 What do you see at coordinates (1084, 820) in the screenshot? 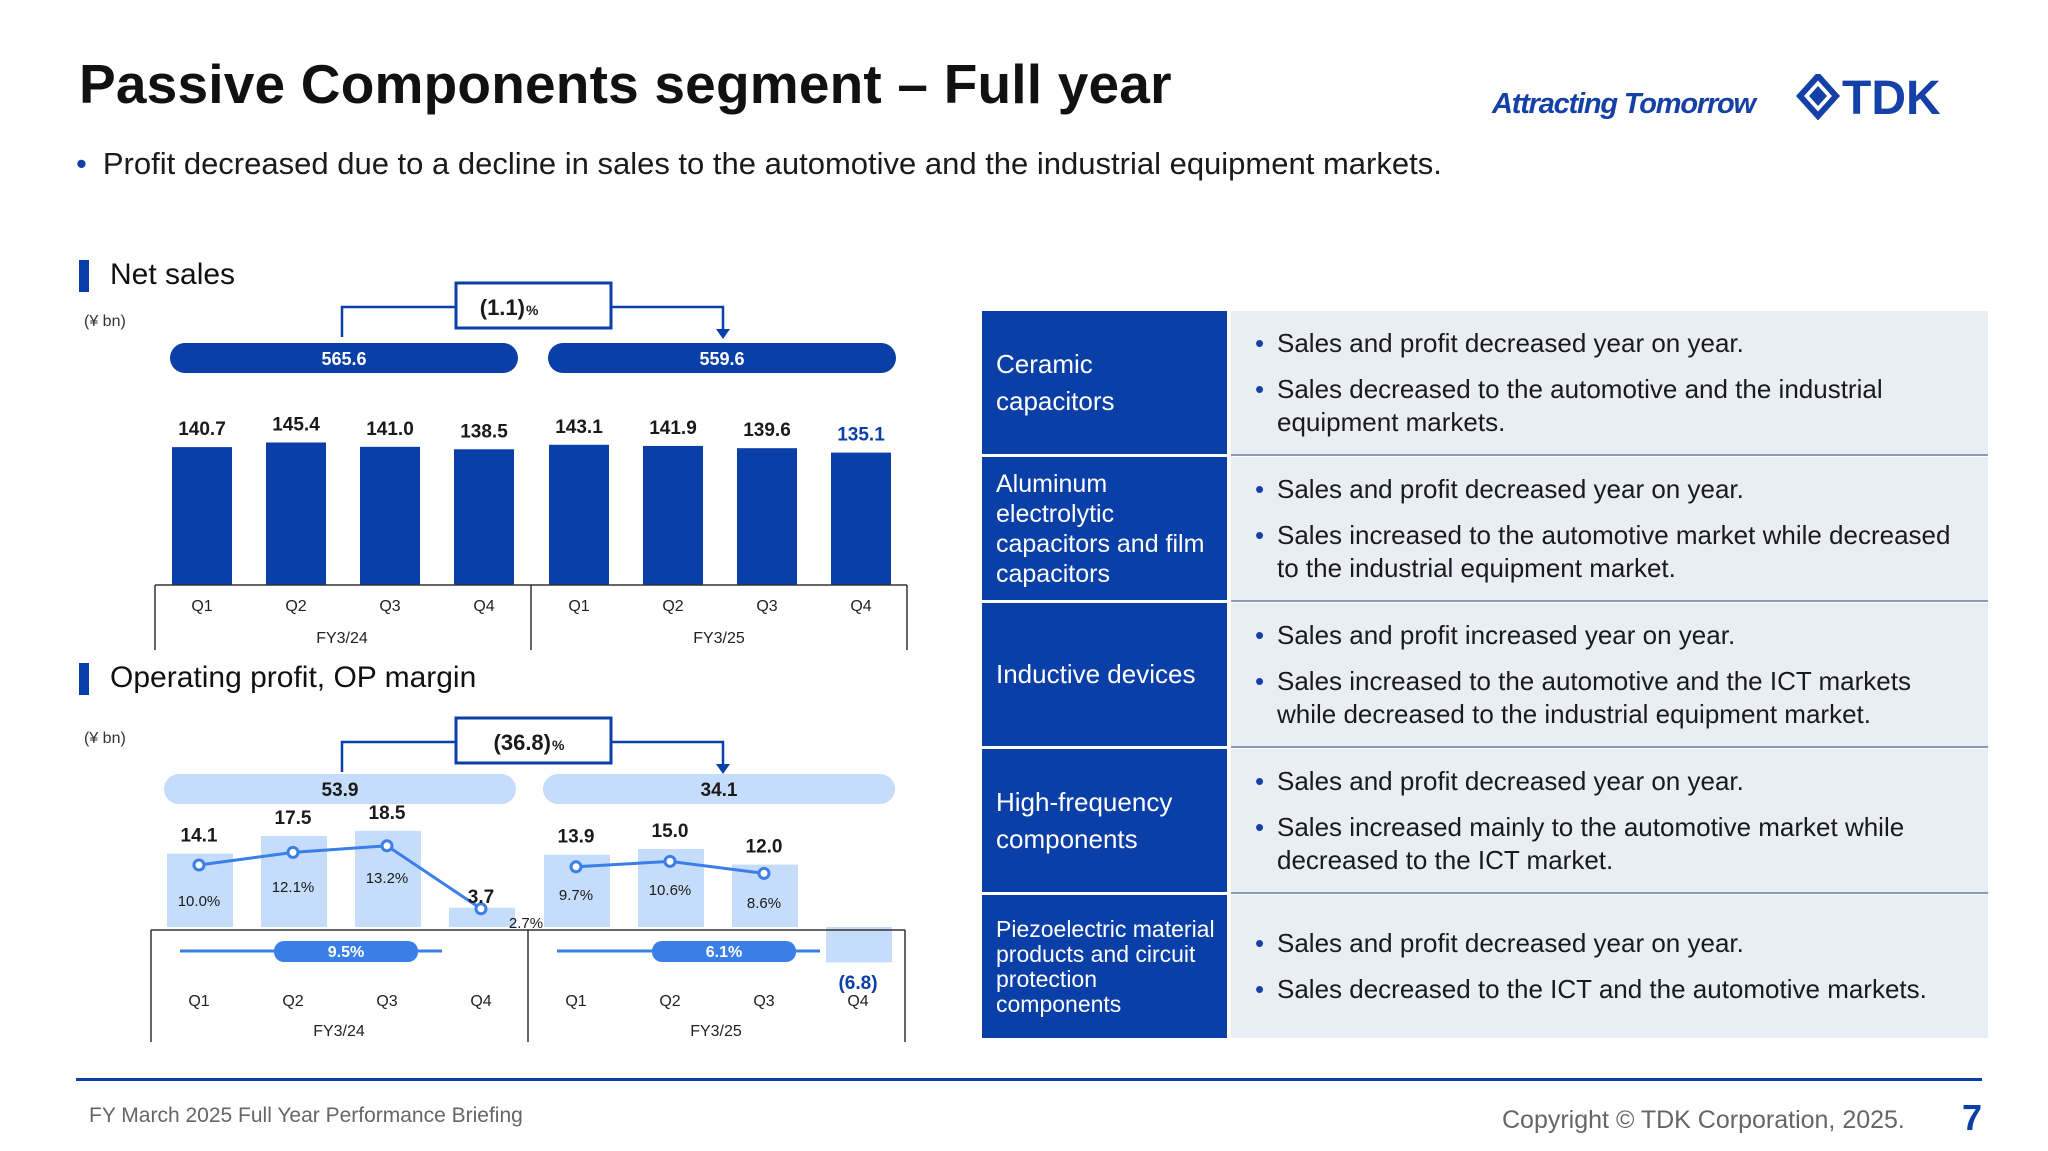
I see `segment-name-text: High-frequency components` at bounding box center [1084, 820].